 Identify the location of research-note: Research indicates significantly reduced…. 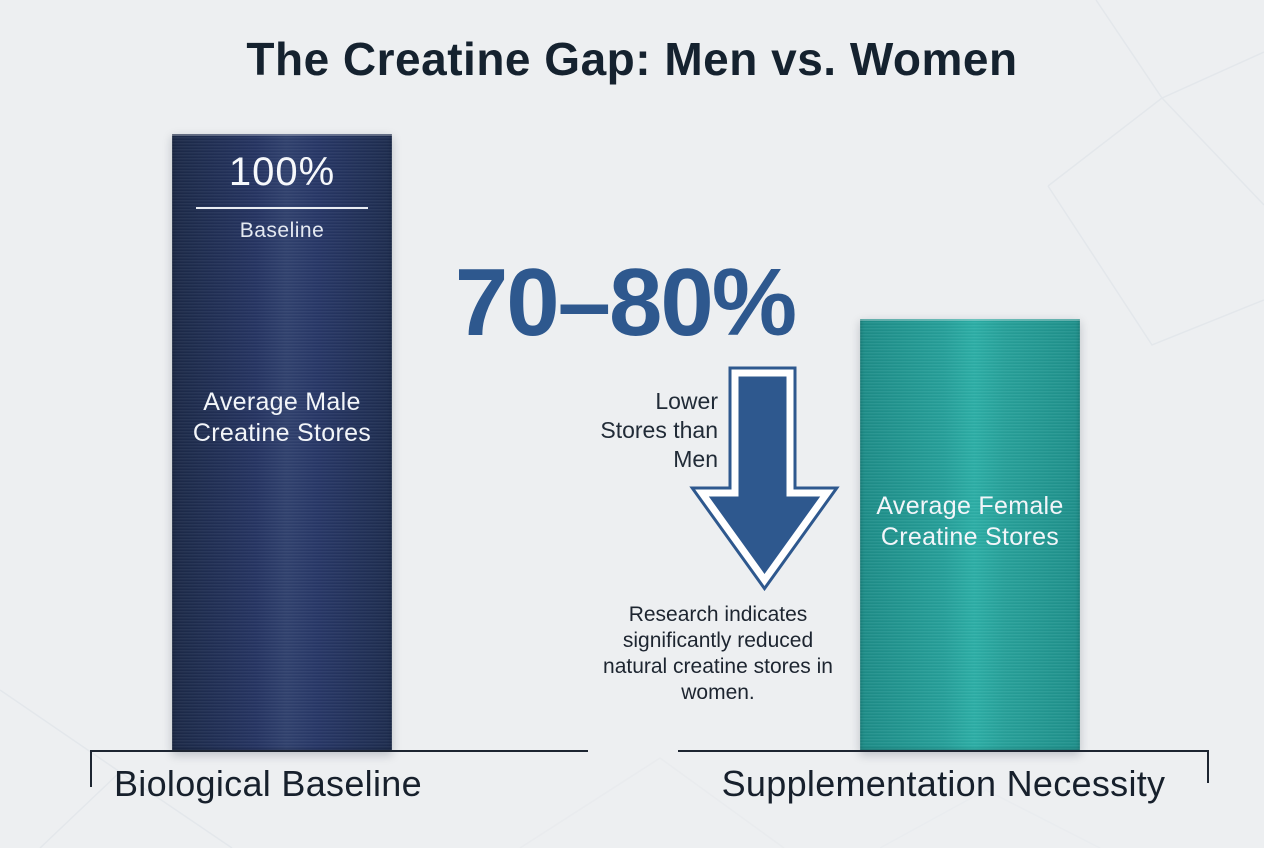
(718, 653).